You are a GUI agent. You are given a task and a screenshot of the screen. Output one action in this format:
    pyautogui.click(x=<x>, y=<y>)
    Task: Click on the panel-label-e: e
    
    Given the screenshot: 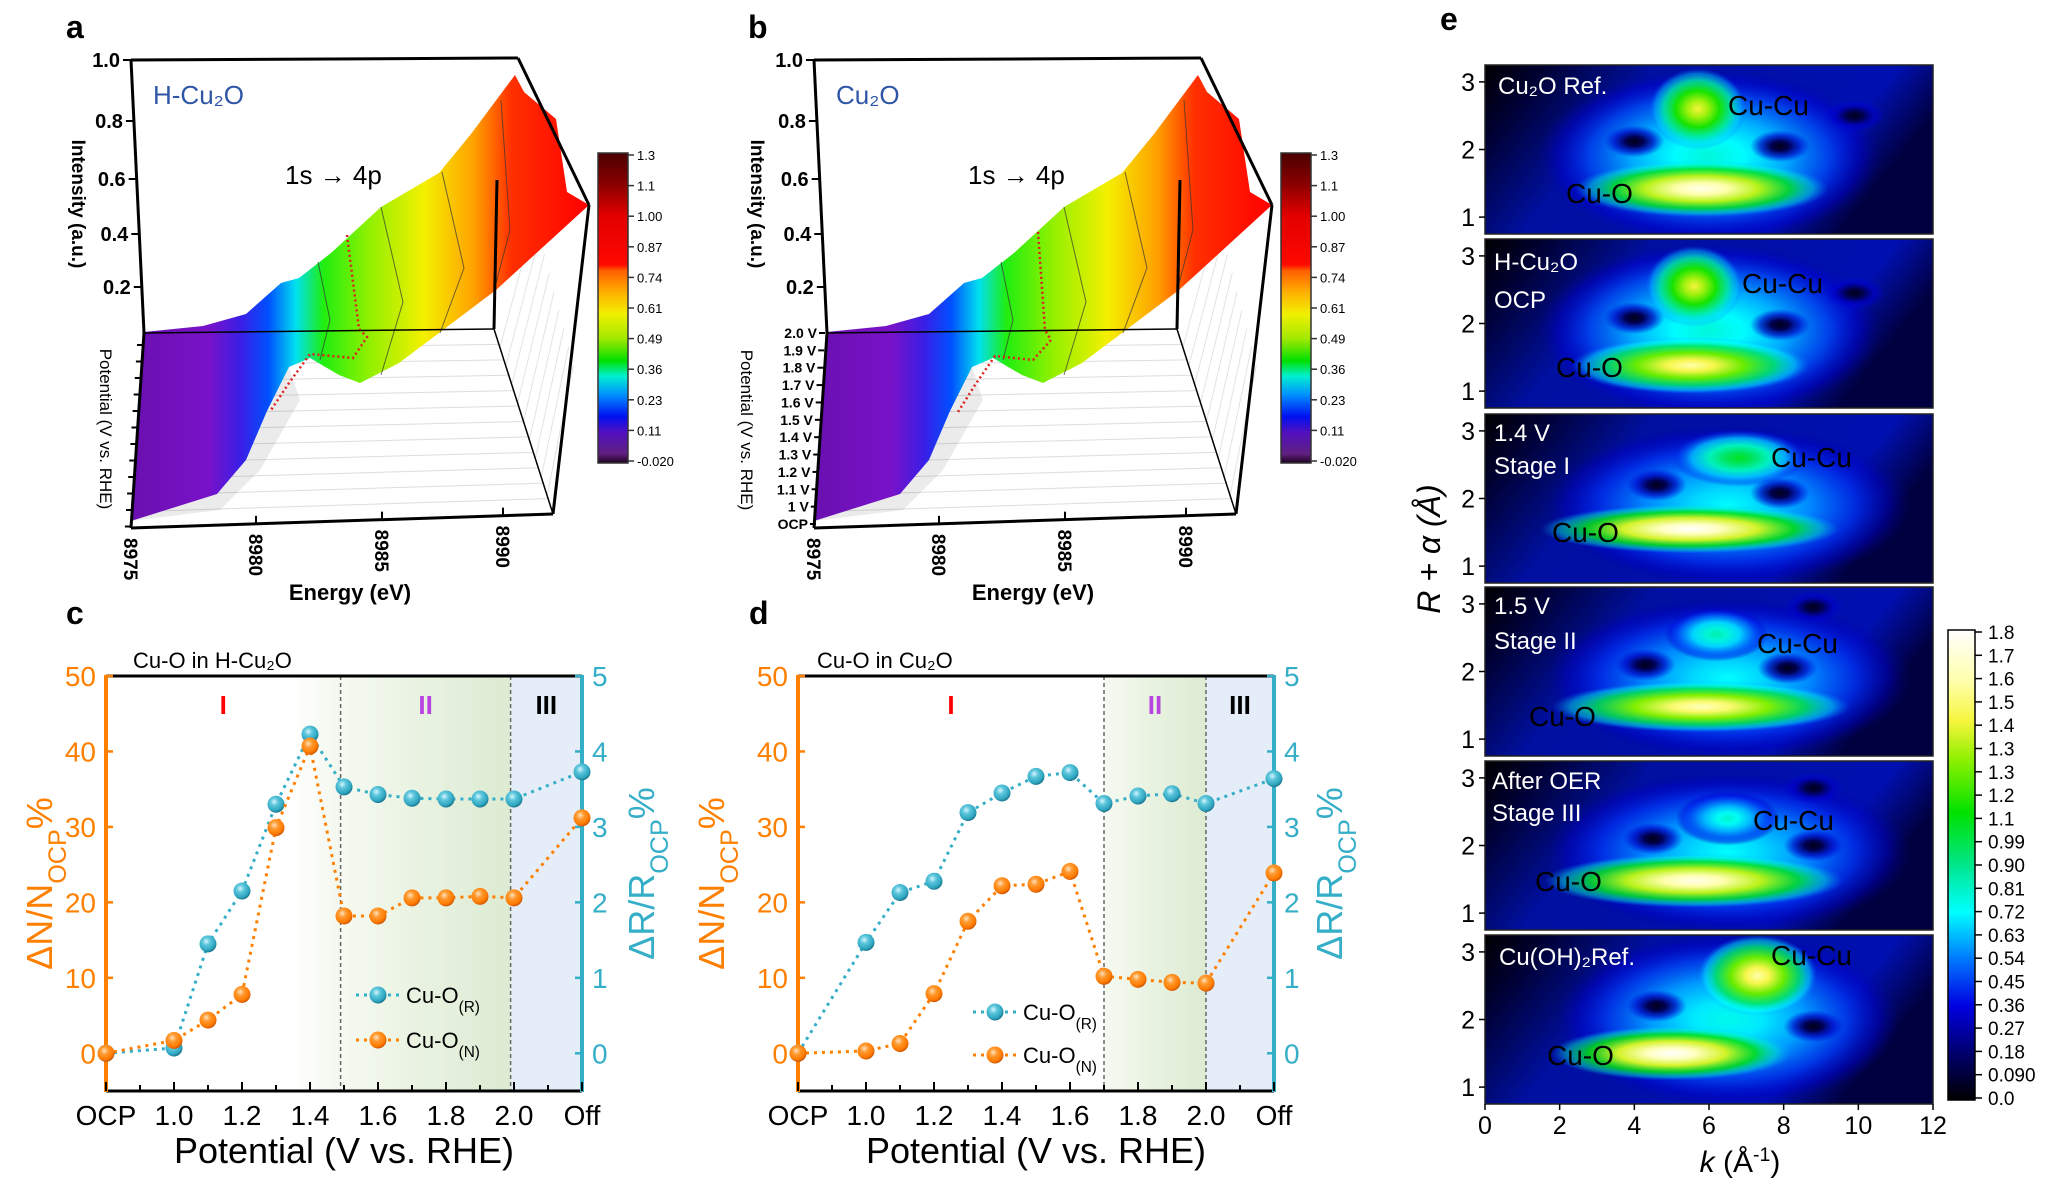 What is the action you would take?
    pyautogui.click(x=1449, y=19)
    